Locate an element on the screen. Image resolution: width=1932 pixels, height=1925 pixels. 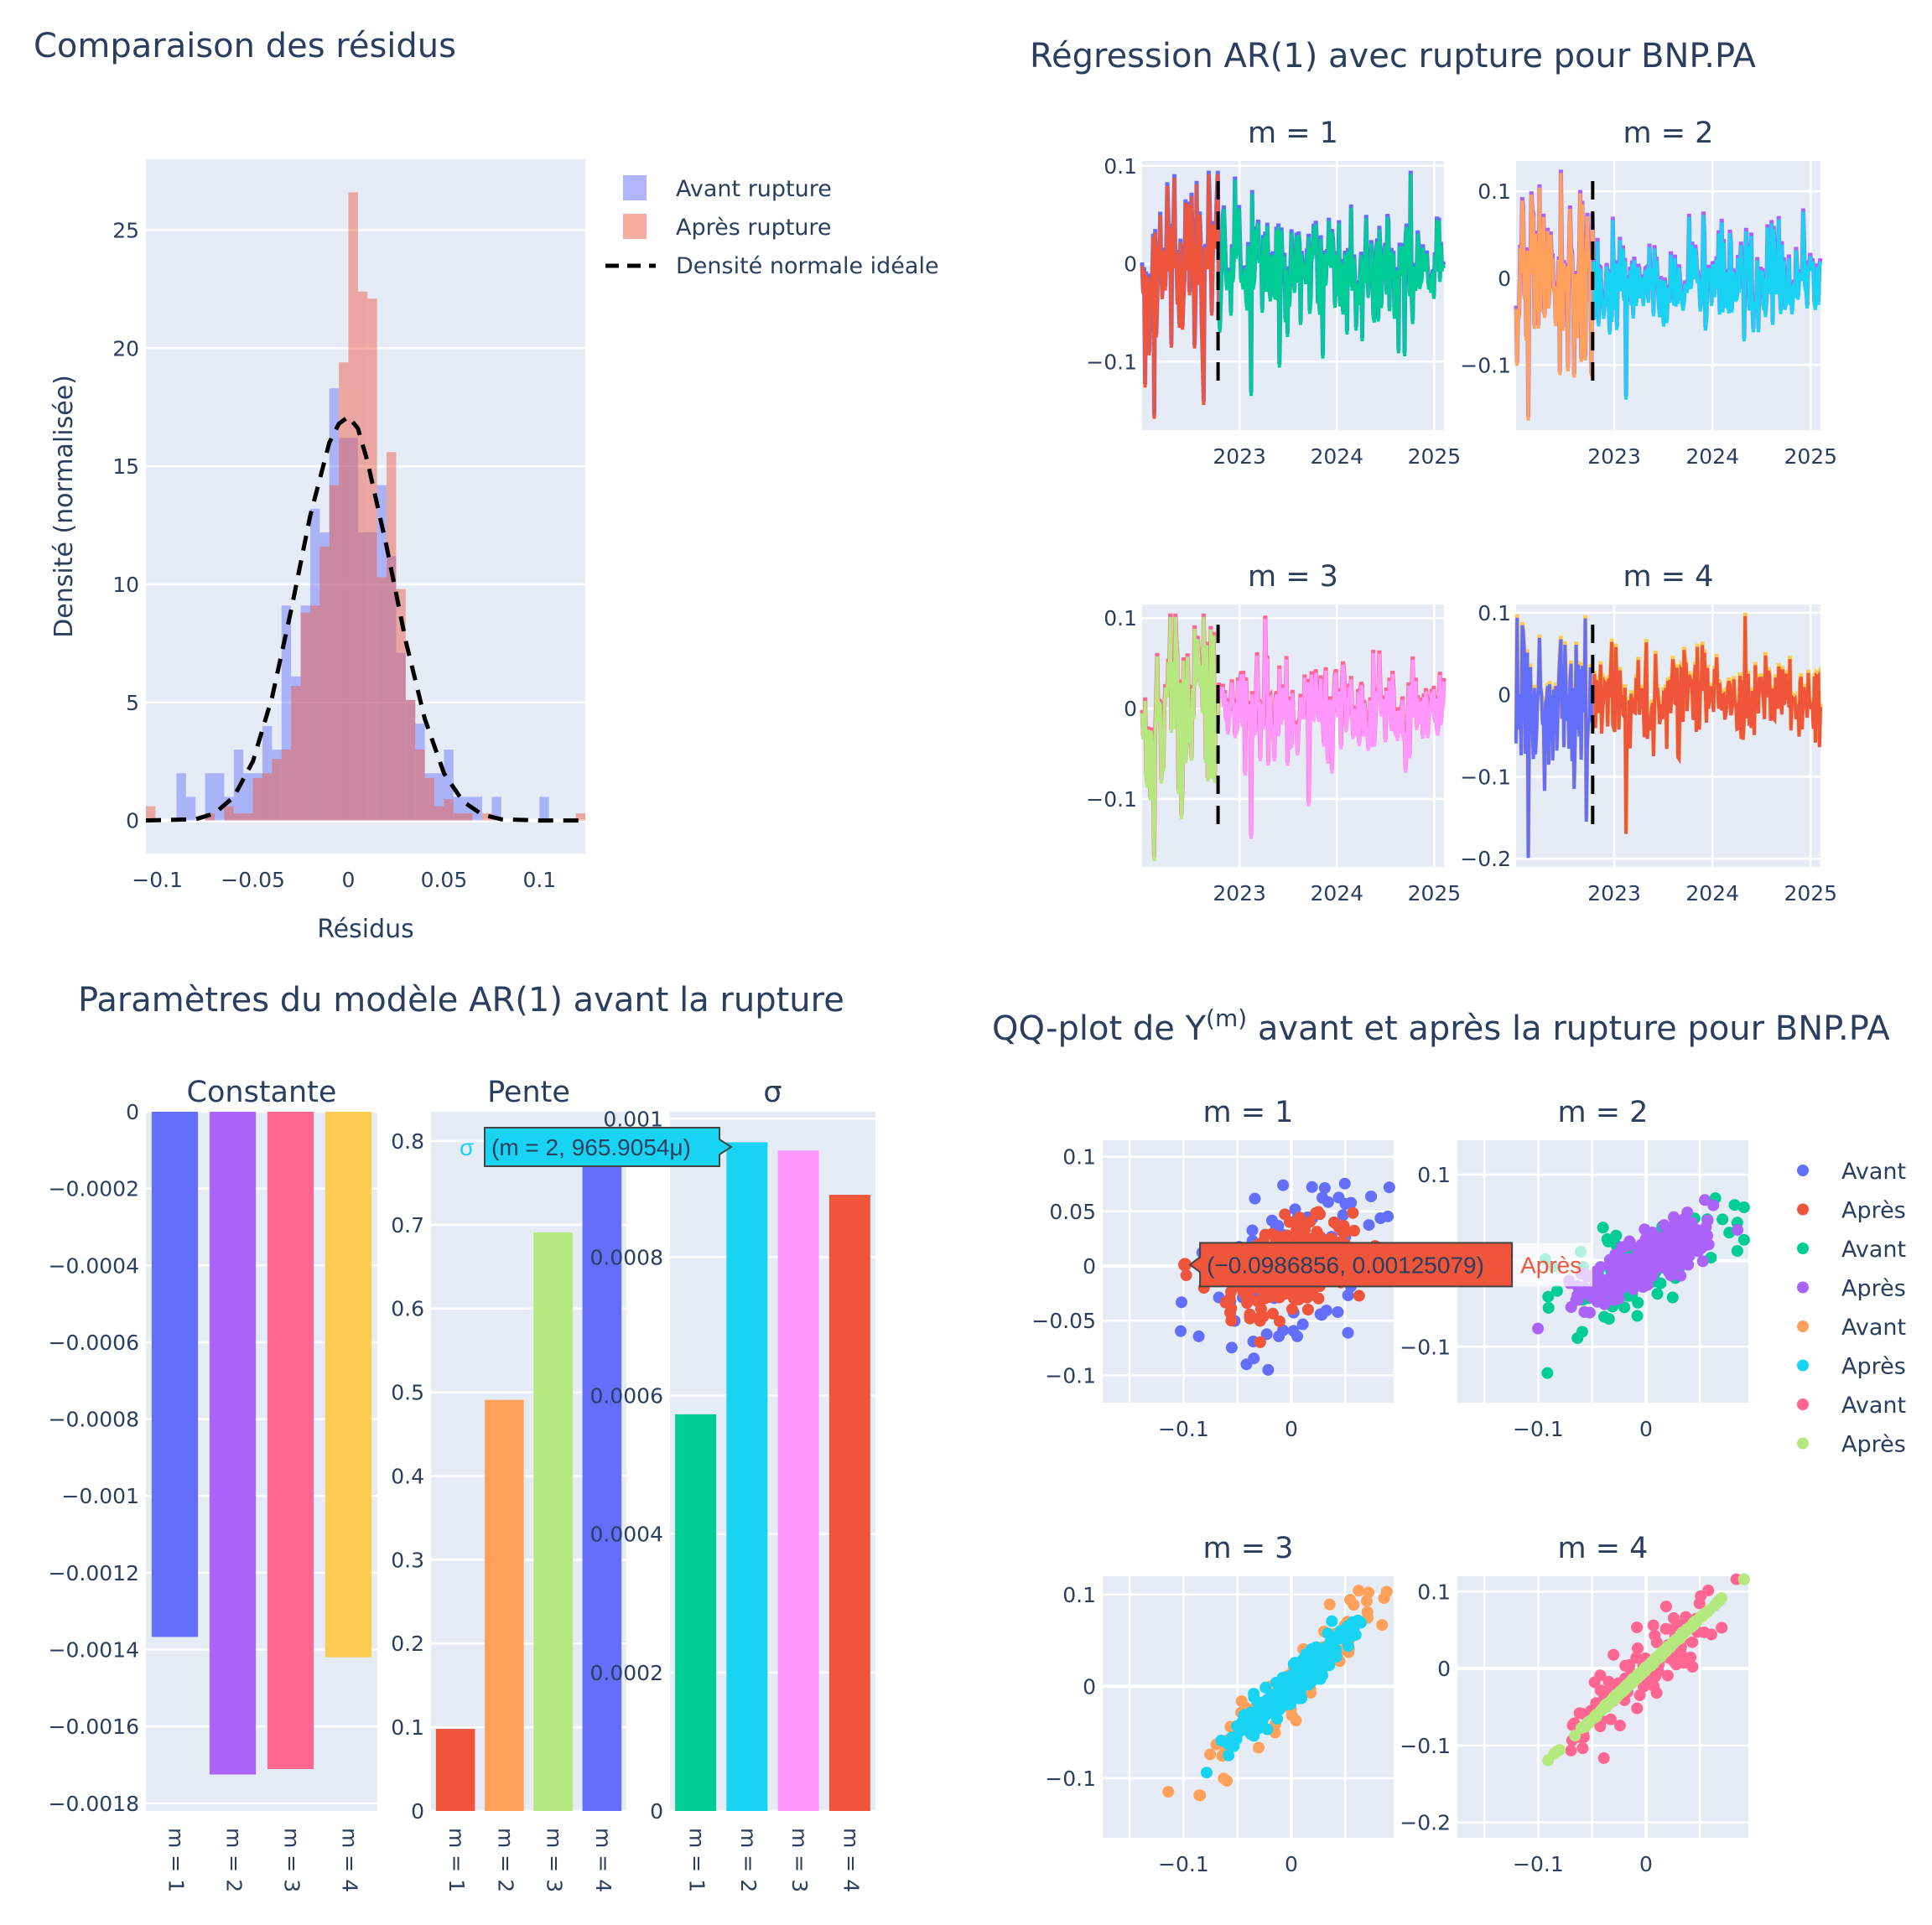
tooltip-series-label: σ is located at coordinates (467, 1147).